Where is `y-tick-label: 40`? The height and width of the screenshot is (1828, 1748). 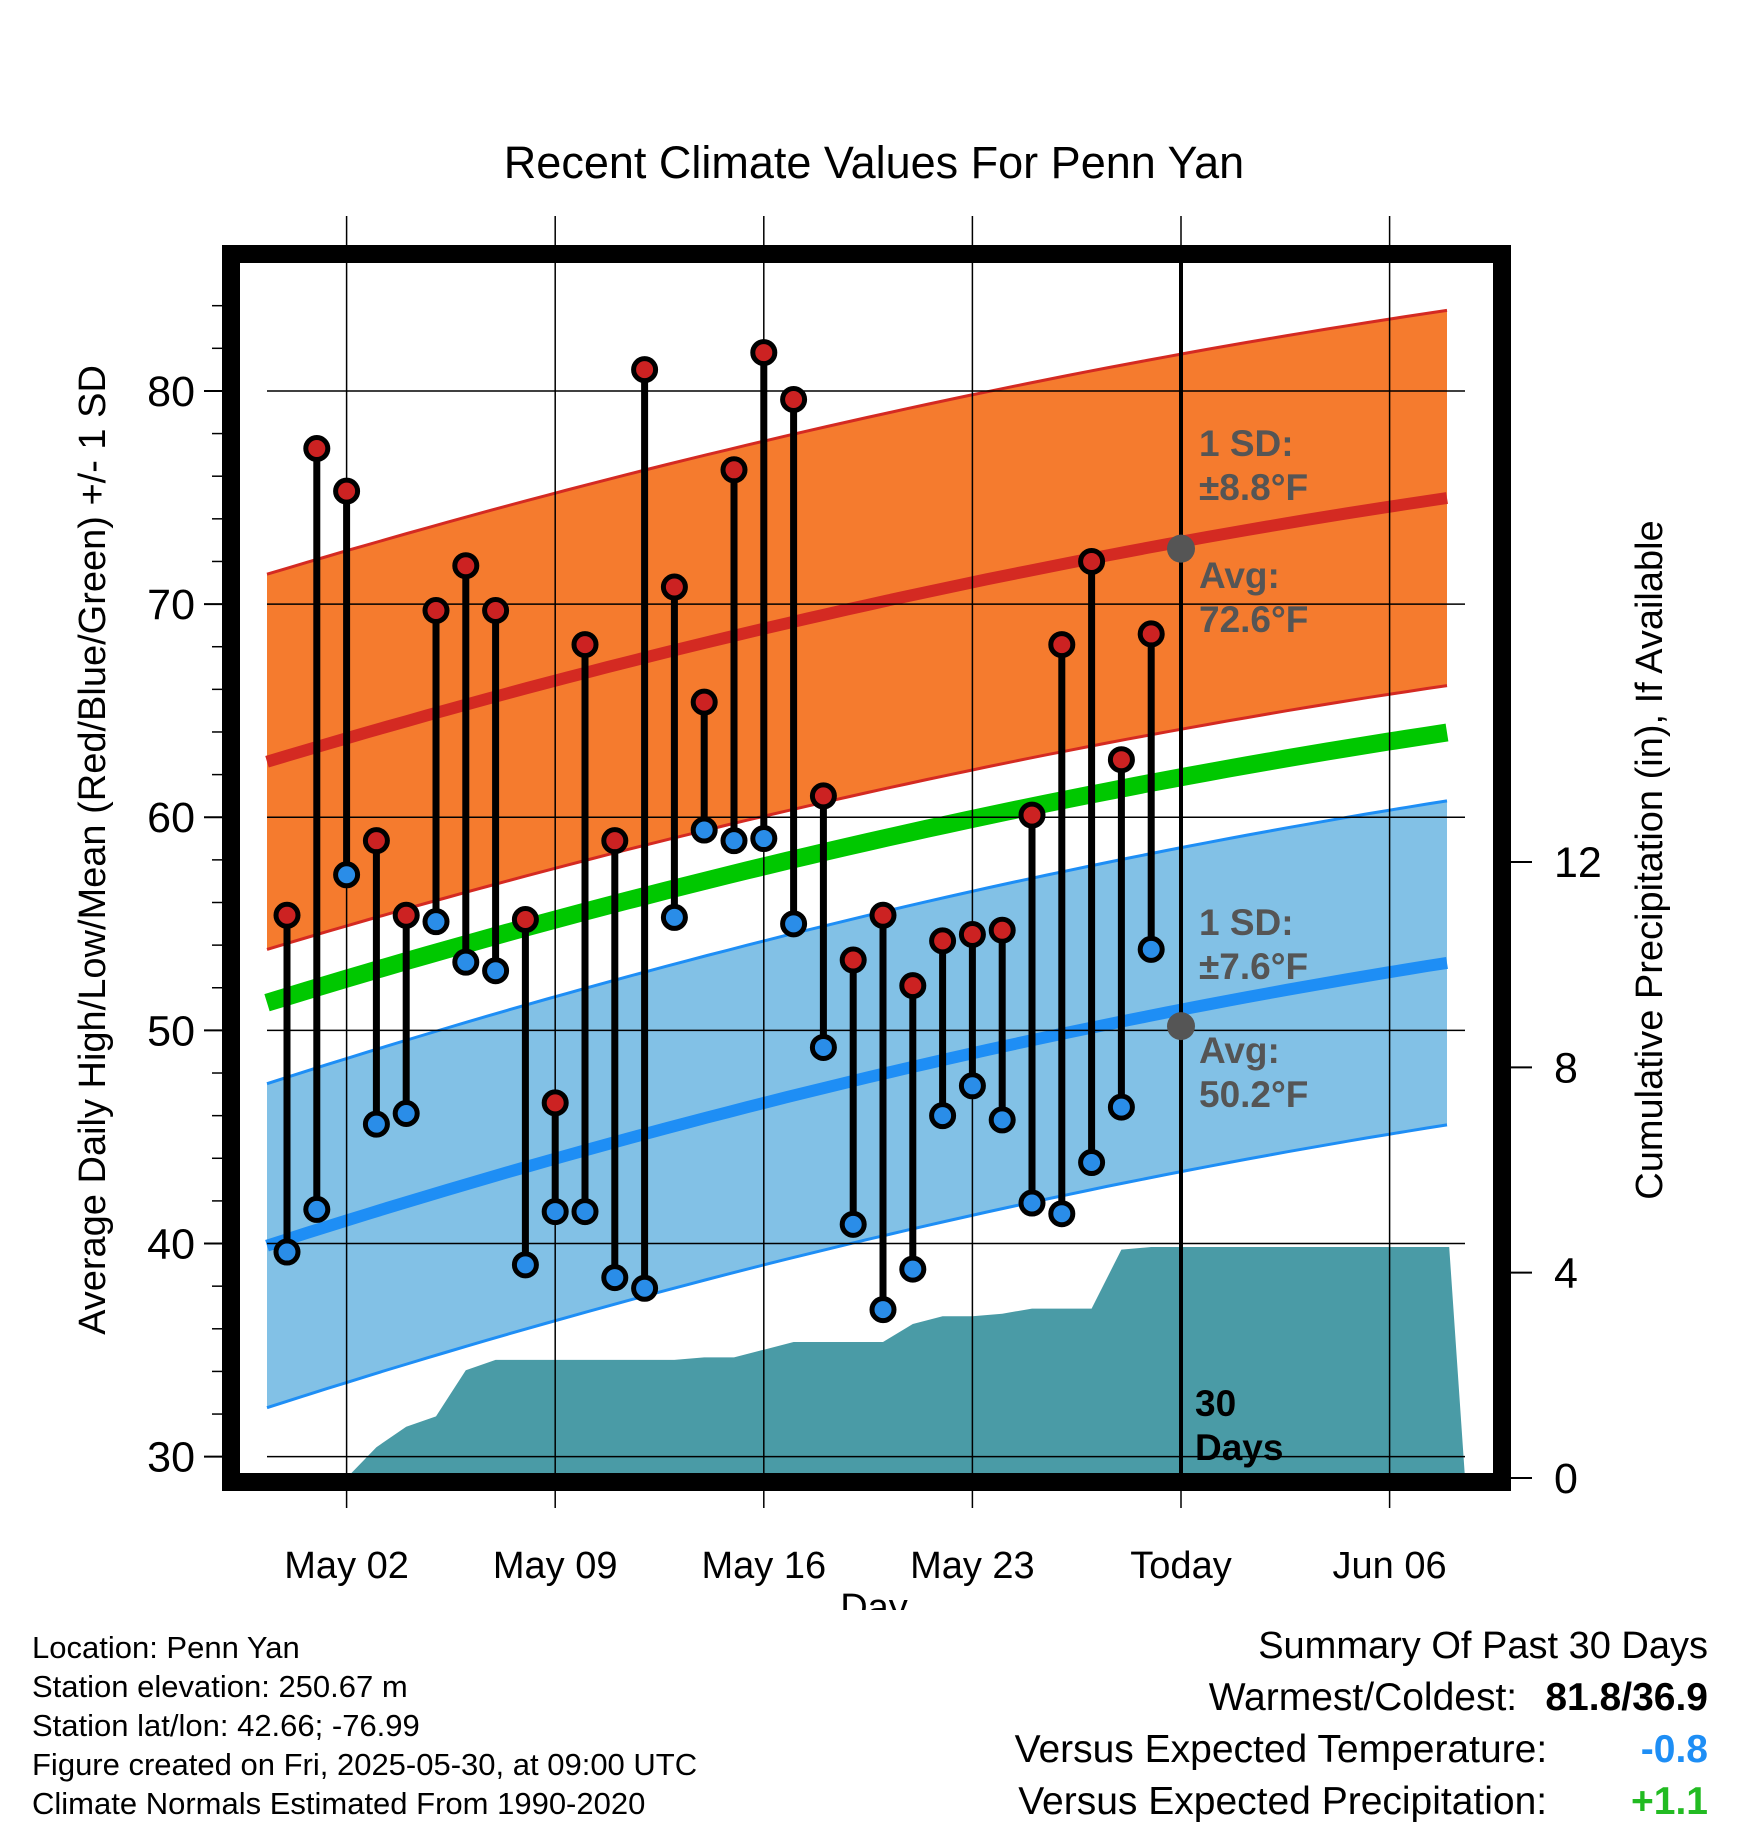 y-tick-label: 40 is located at coordinates (171, 1245).